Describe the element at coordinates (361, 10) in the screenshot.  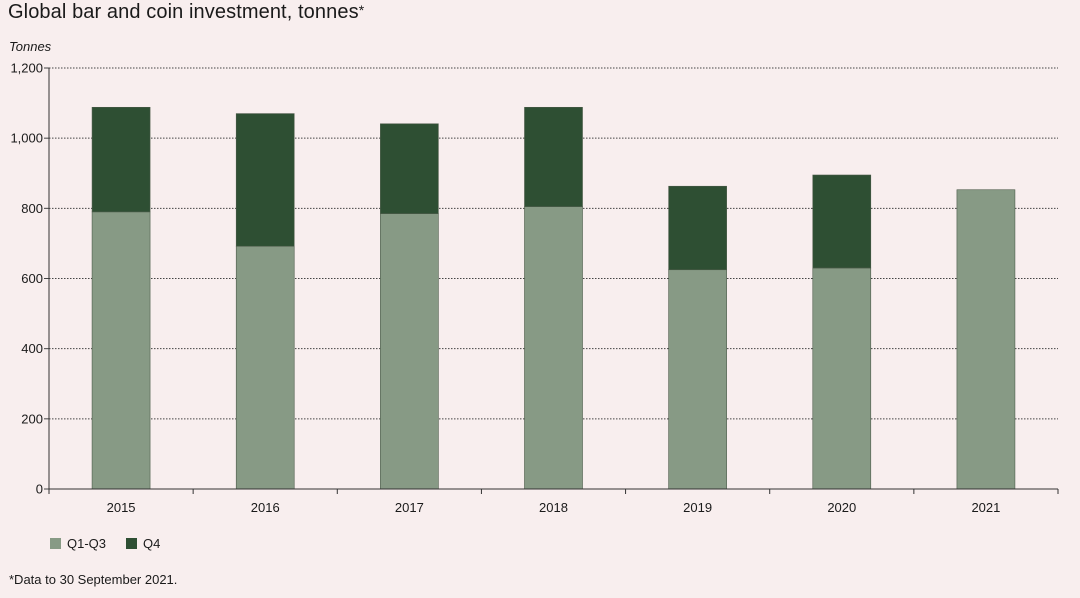
I see `title-footnote-mark: *` at that location.